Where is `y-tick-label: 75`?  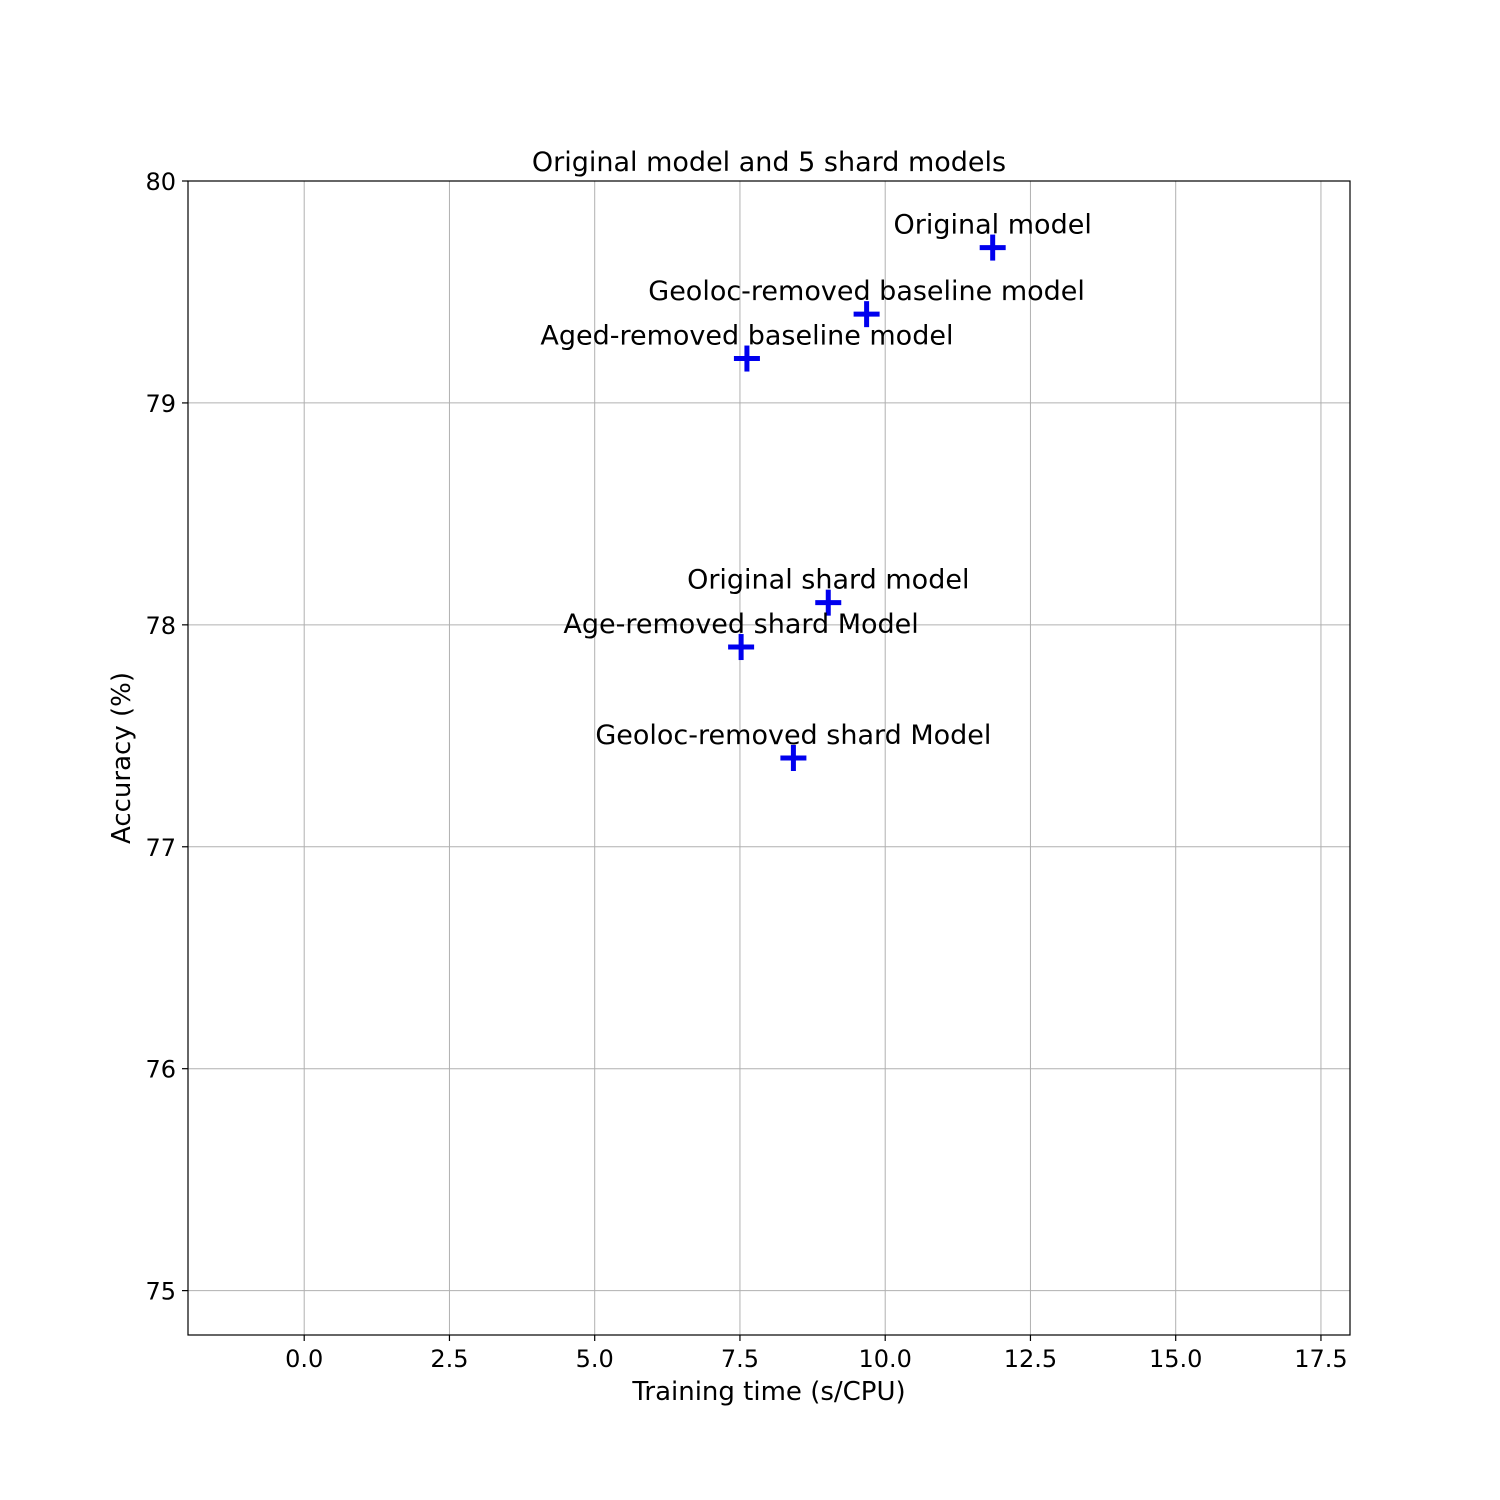 y-tick-label: 75 is located at coordinates (160, 1292).